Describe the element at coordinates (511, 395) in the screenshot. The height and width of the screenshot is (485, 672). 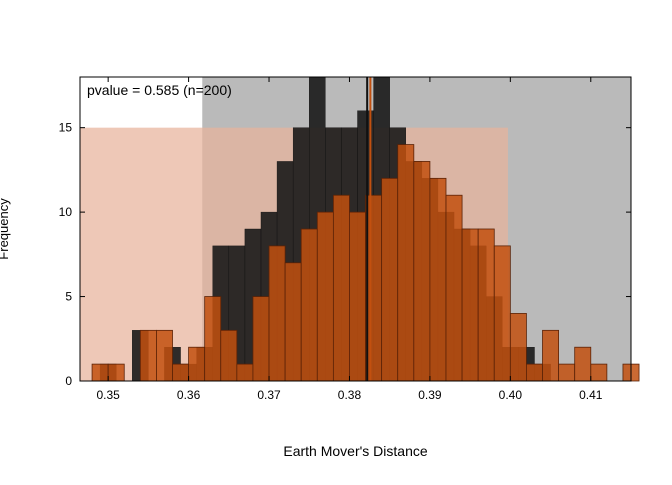
I see `x-tick-label-6: 0.40` at that location.